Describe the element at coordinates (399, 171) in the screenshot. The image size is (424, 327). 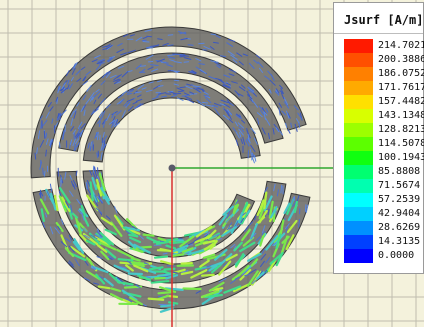
I see `legend-value: 85.8808` at that location.